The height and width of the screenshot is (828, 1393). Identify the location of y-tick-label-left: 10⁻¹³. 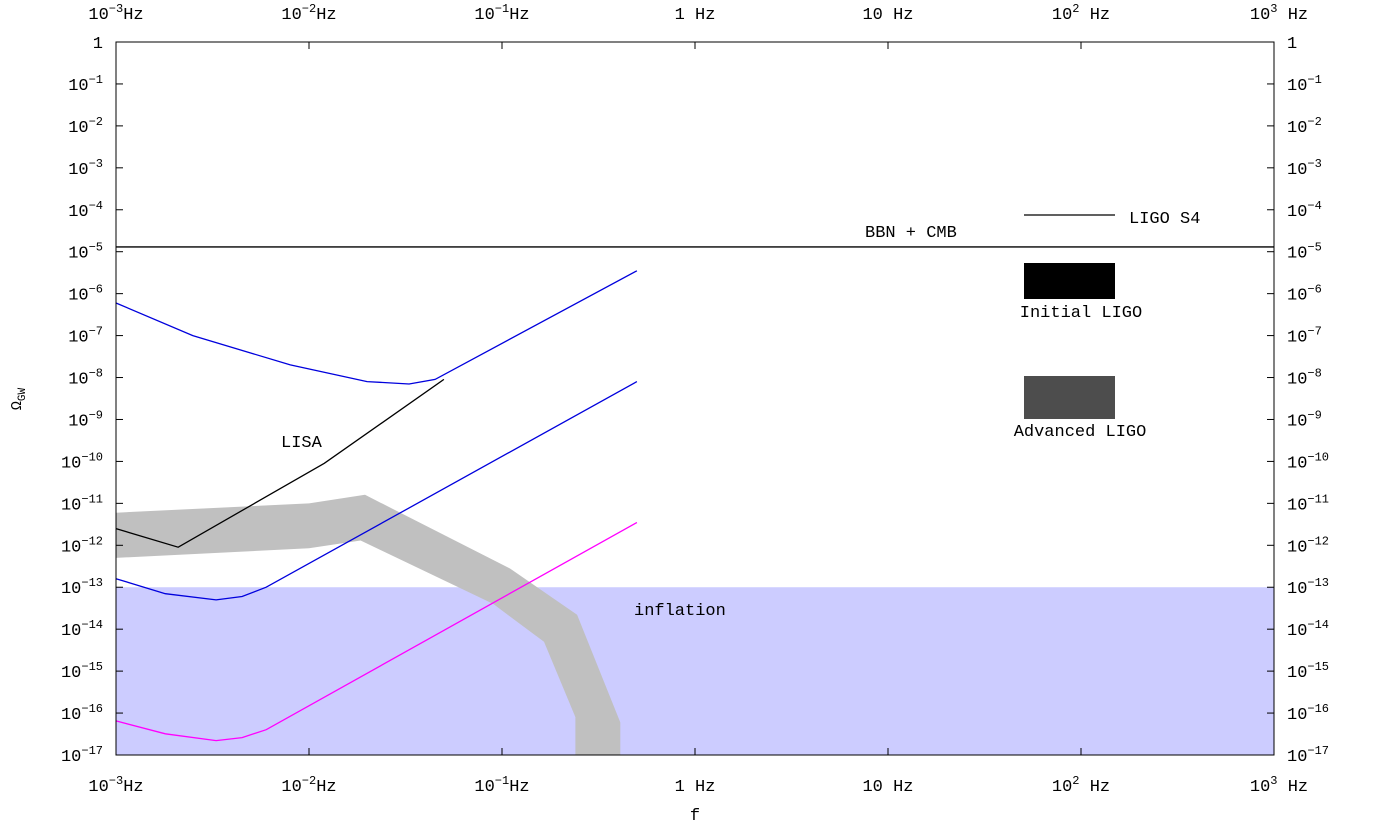
(82, 587).